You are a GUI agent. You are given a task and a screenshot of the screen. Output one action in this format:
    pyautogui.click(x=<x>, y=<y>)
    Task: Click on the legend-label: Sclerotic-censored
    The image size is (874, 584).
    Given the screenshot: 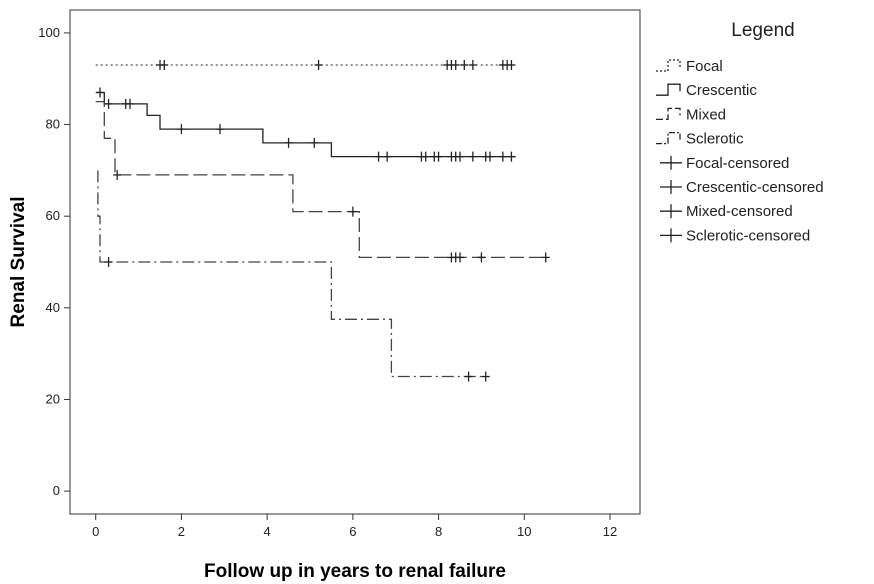 What is the action you would take?
    pyautogui.click(x=748, y=235)
    